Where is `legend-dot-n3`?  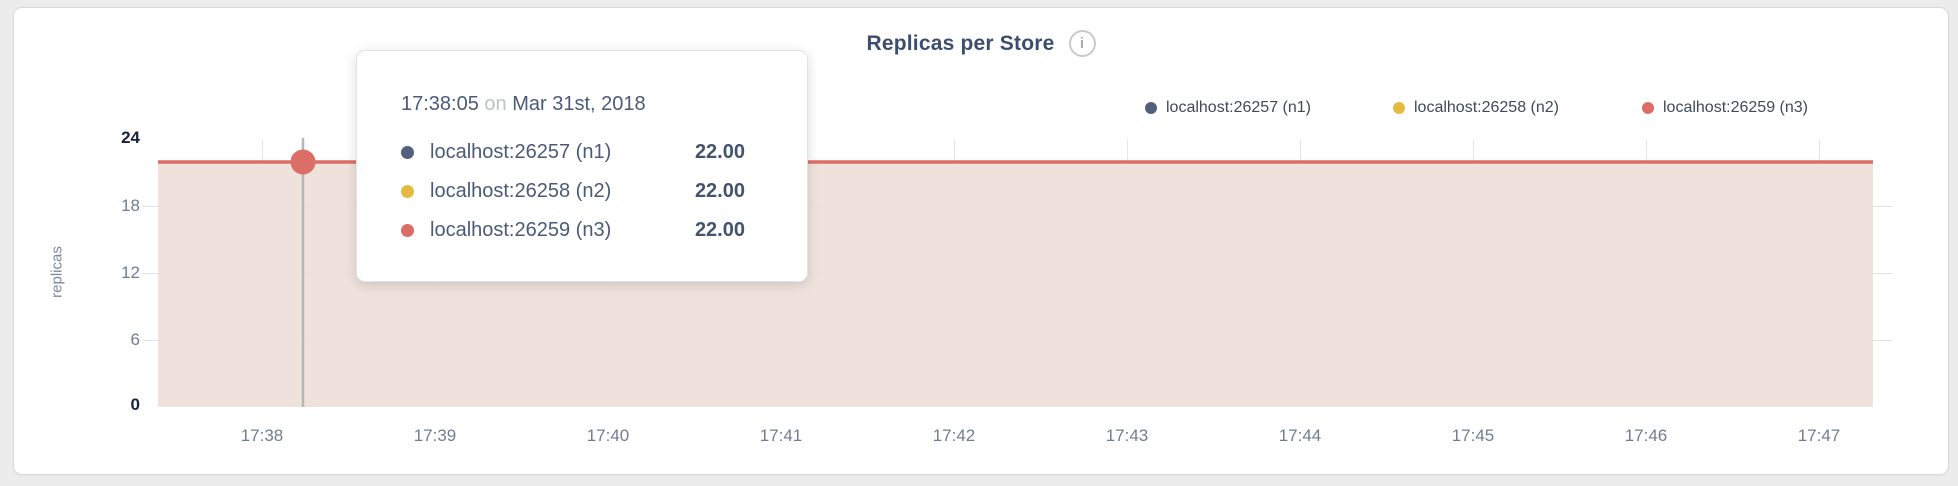 legend-dot-n3 is located at coordinates (1648, 108).